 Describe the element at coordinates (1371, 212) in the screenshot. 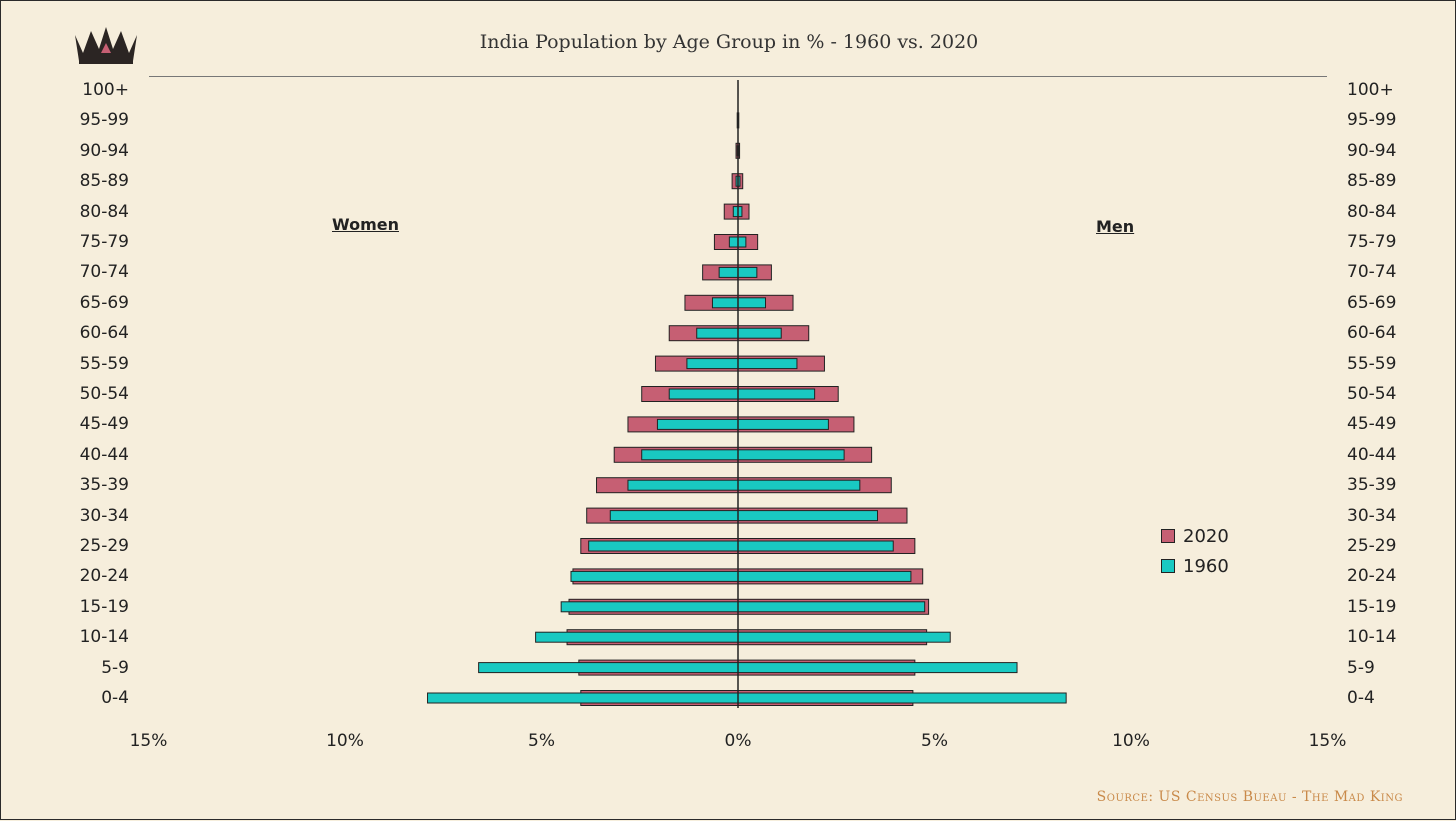

I see `age-label-right: 80-84` at that location.